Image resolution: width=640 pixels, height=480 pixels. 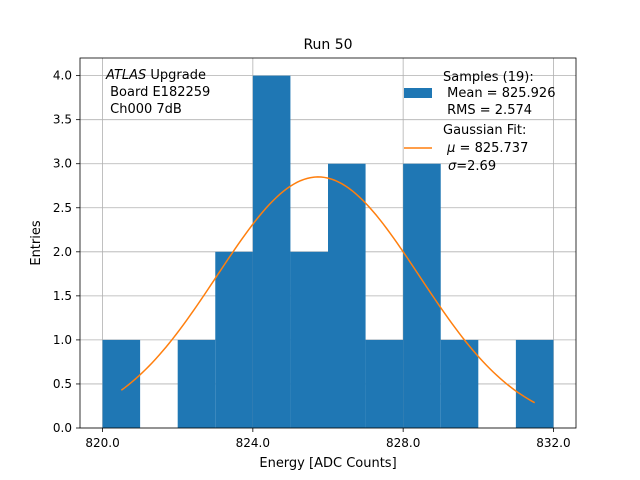 I want to click on y-axis-ticks: 0.0 0.5 1.0 1.5 2.0 2.5 3.0 3.5 4.0, so click(x=66, y=252).